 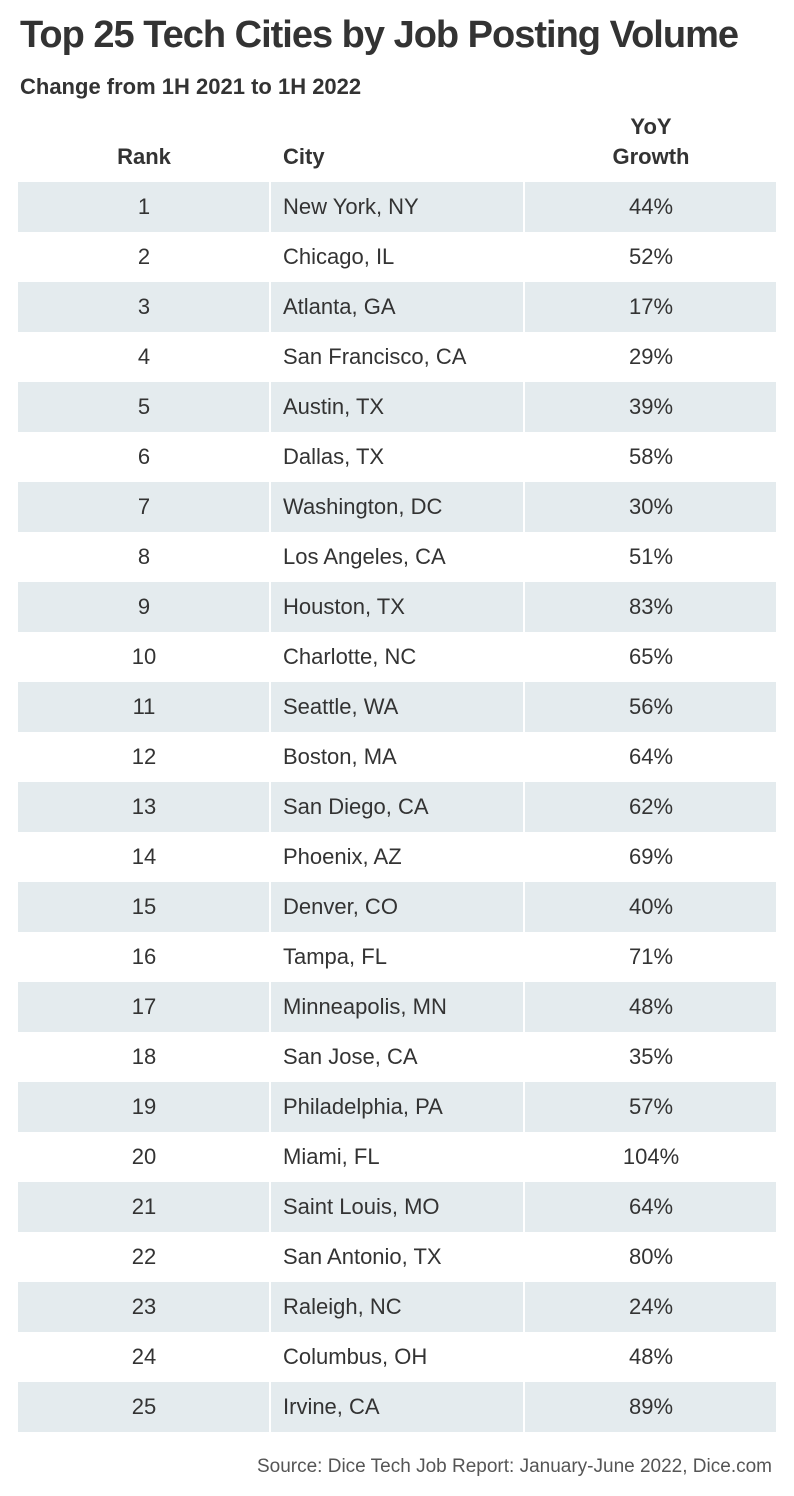 I want to click on city-cell: Columbus, OH, so click(x=355, y=1356).